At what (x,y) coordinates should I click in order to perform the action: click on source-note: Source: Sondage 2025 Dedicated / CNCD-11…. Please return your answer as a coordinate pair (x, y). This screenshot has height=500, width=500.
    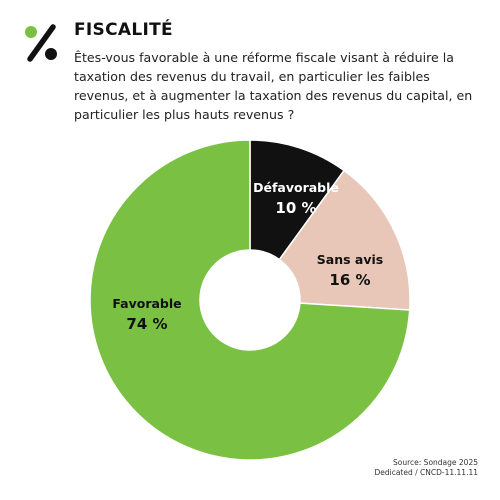
    Looking at the image, I should click on (426, 468).